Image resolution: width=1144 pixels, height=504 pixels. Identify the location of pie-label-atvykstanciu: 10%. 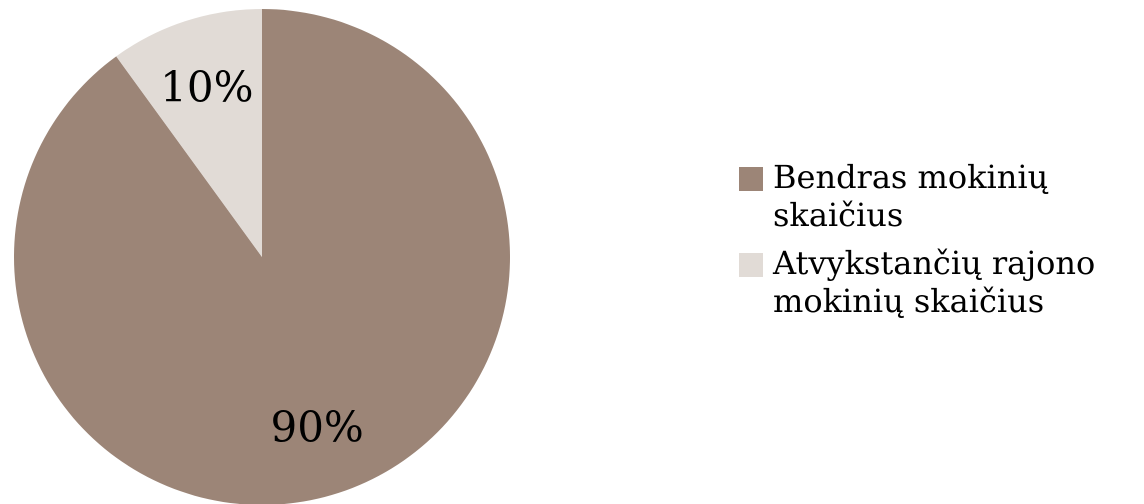
(206, 87).